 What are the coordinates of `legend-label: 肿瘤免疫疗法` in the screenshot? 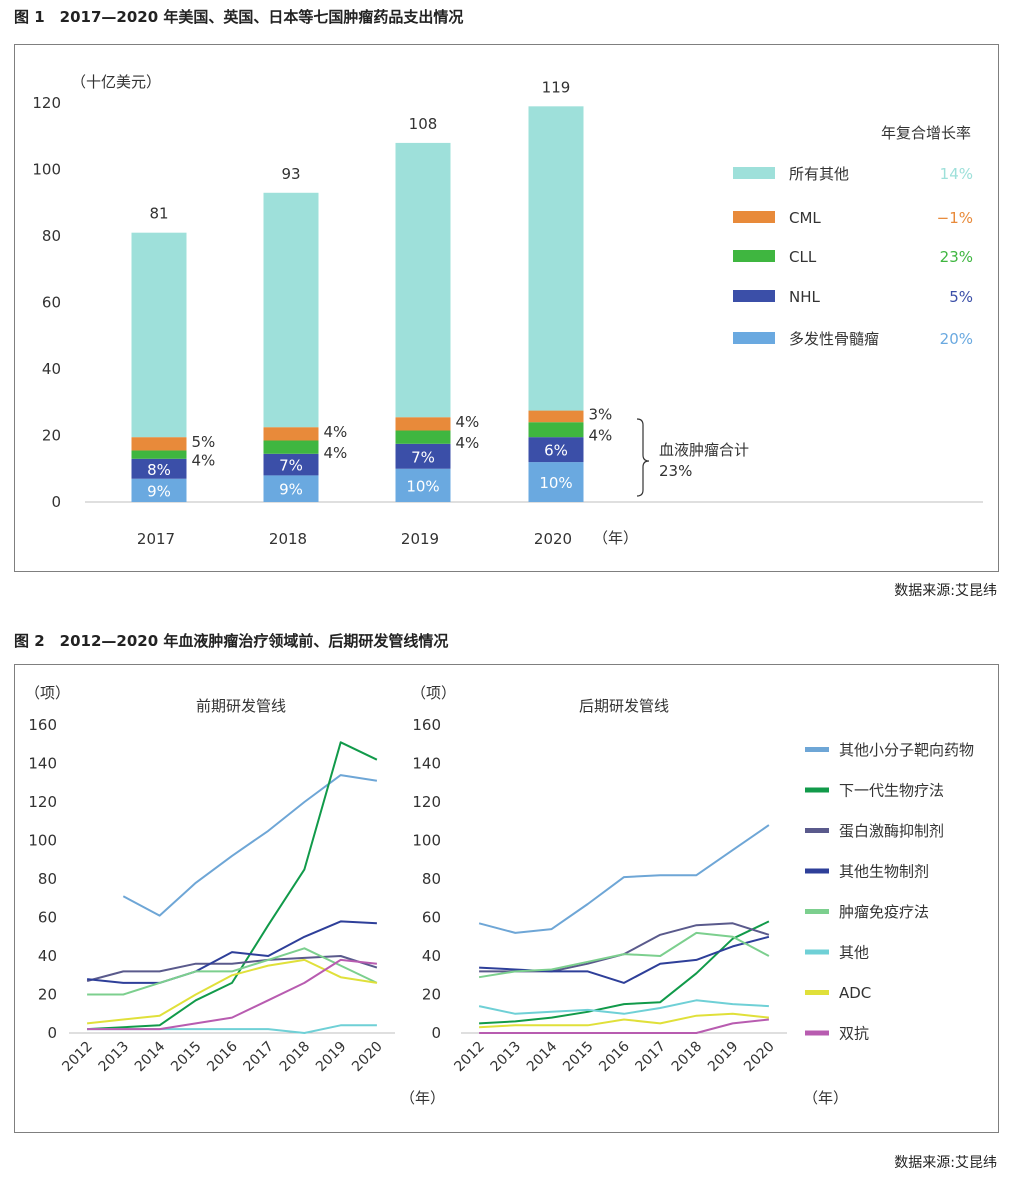 It's located at (884, 912).